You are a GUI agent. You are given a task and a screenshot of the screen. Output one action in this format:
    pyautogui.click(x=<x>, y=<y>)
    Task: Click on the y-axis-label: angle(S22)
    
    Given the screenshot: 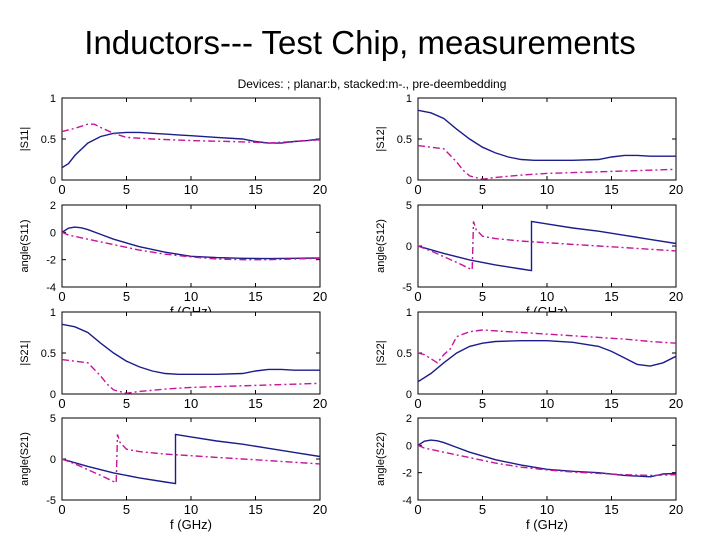 What is the action you would take?
    pyautogui.click(x=381, y=459)
    